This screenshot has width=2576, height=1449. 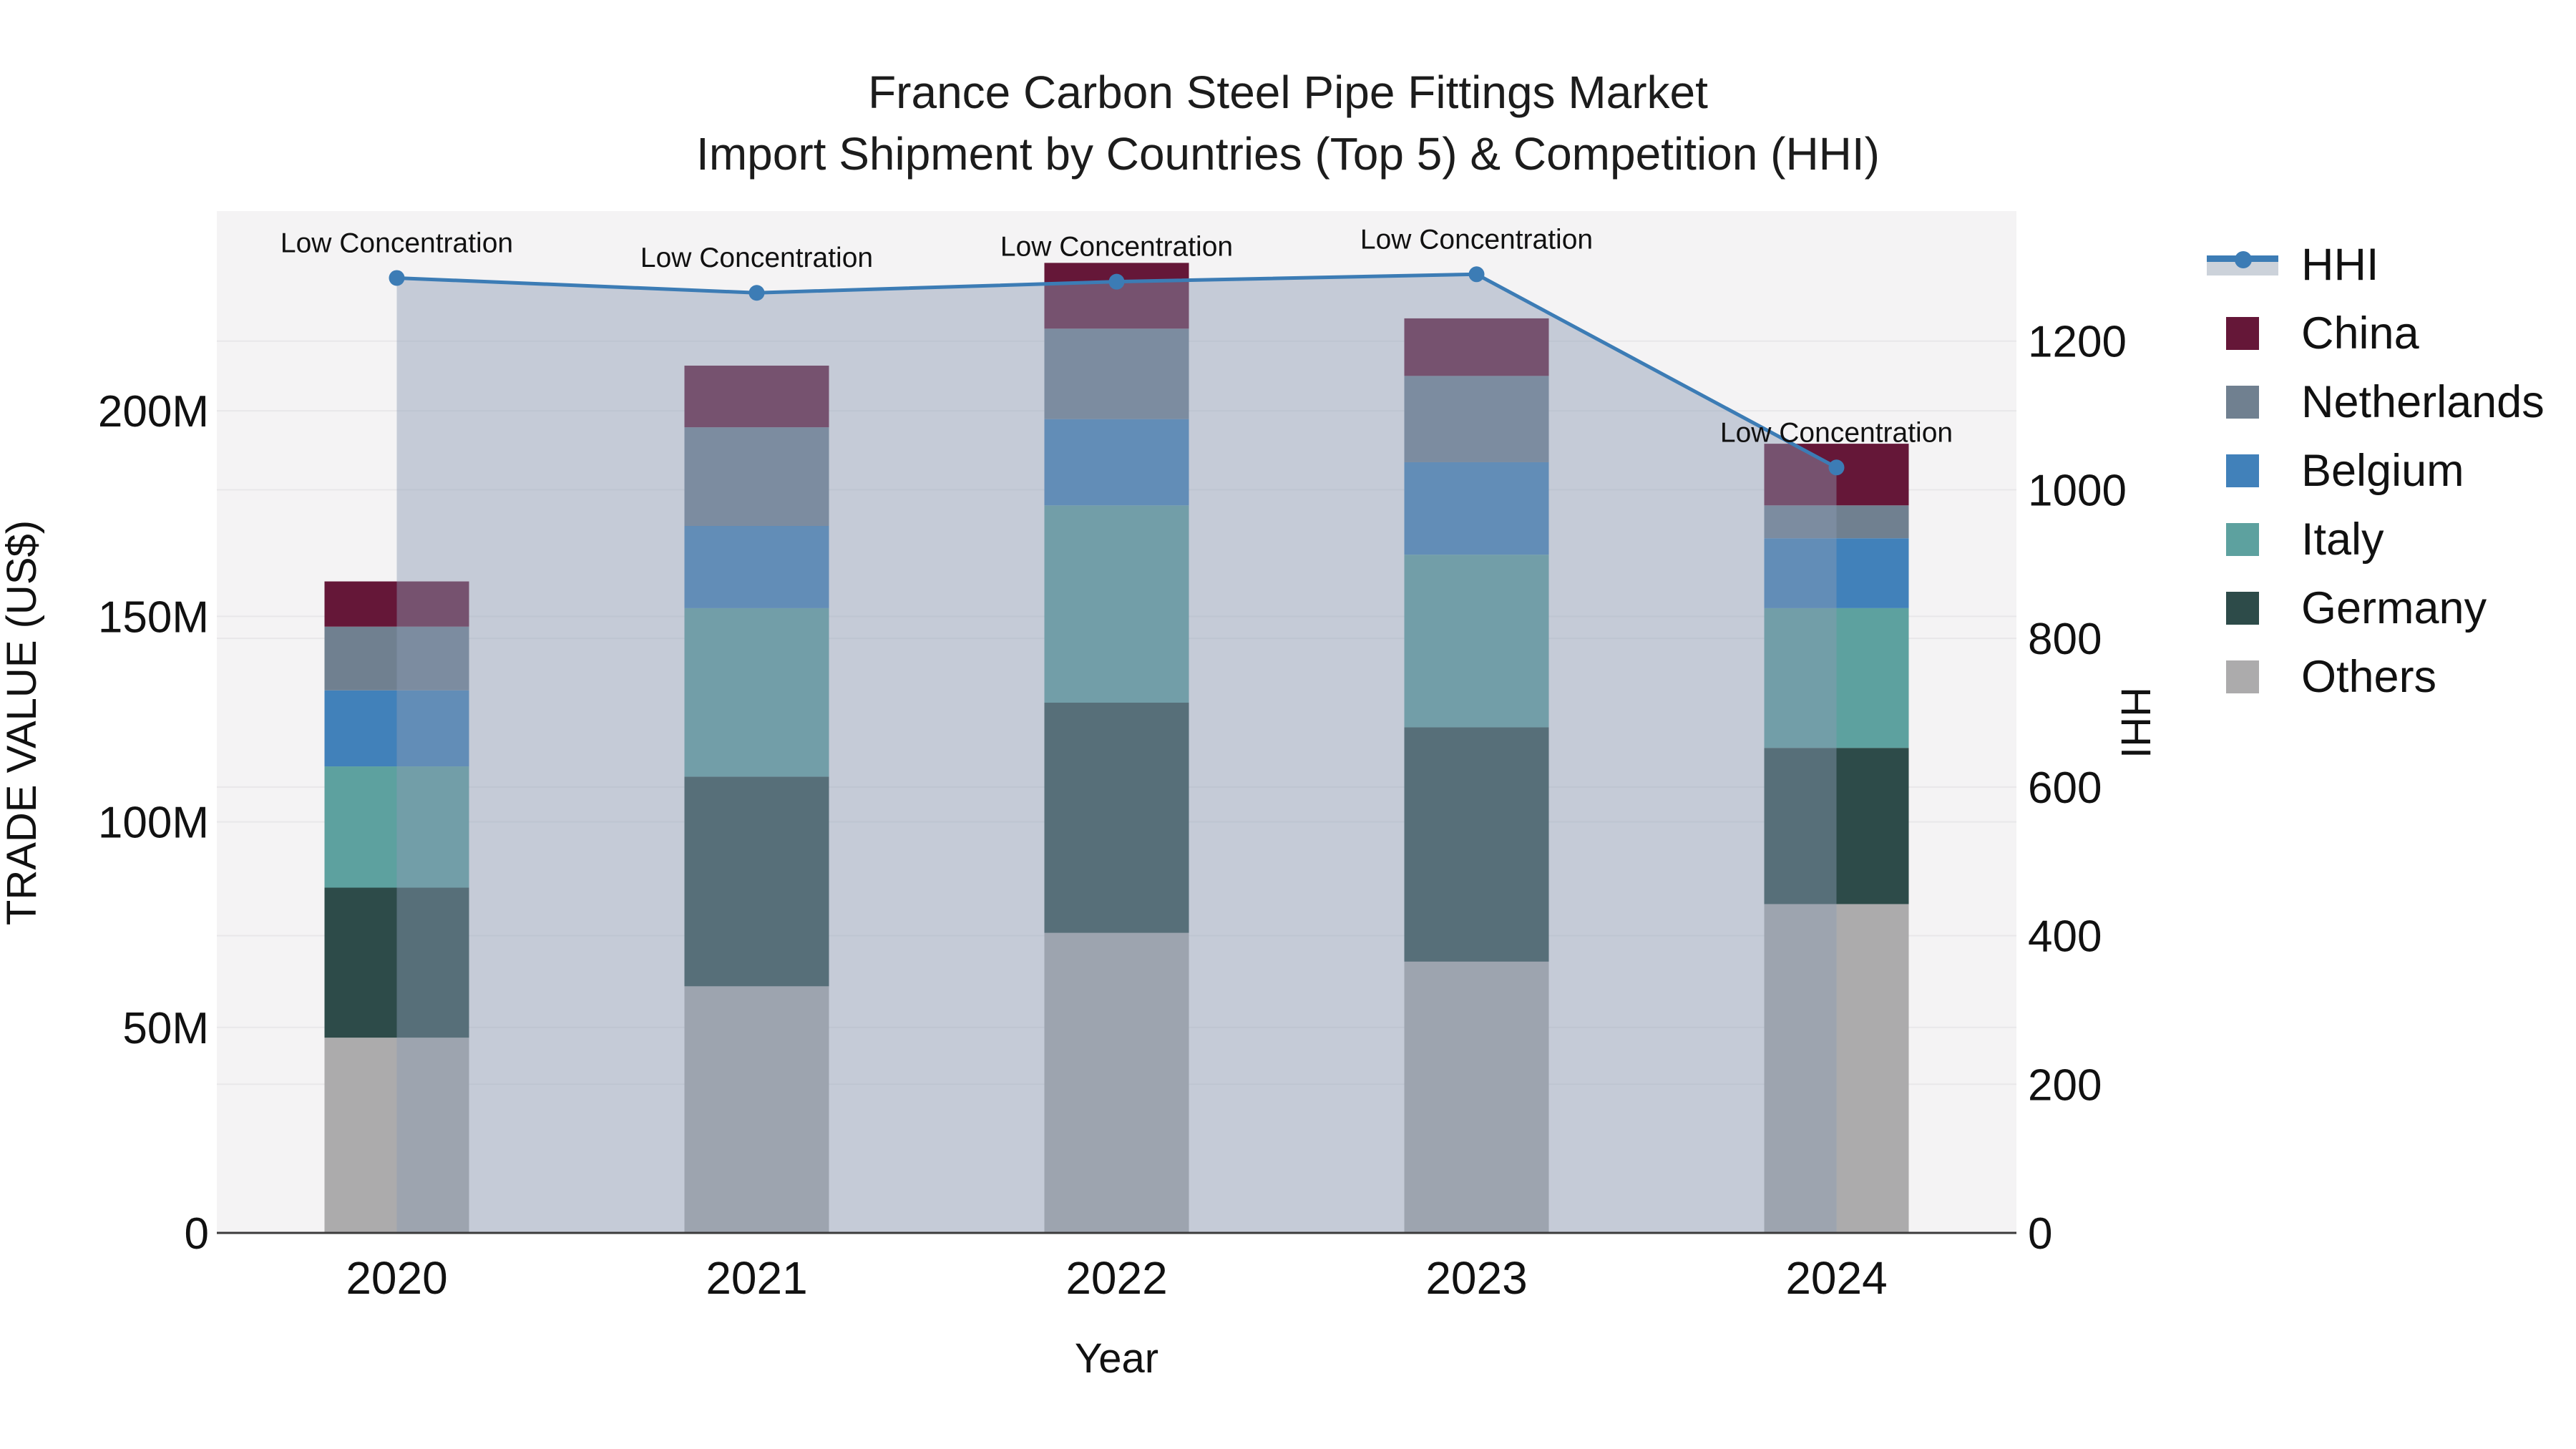 What do you see at coordinates (756, 396) in the screenshot?
I see `bar-segment-china-2021` at bounding box center [756, 396].